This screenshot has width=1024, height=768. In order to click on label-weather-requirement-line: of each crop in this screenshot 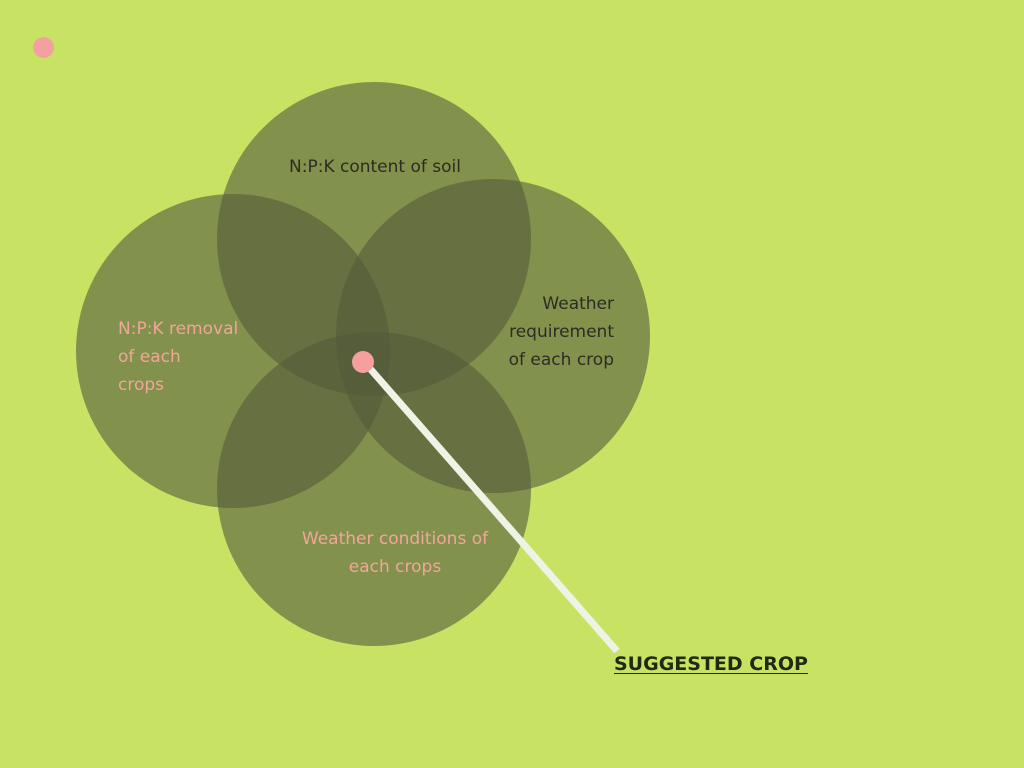, I will do `click(561, 360)`.